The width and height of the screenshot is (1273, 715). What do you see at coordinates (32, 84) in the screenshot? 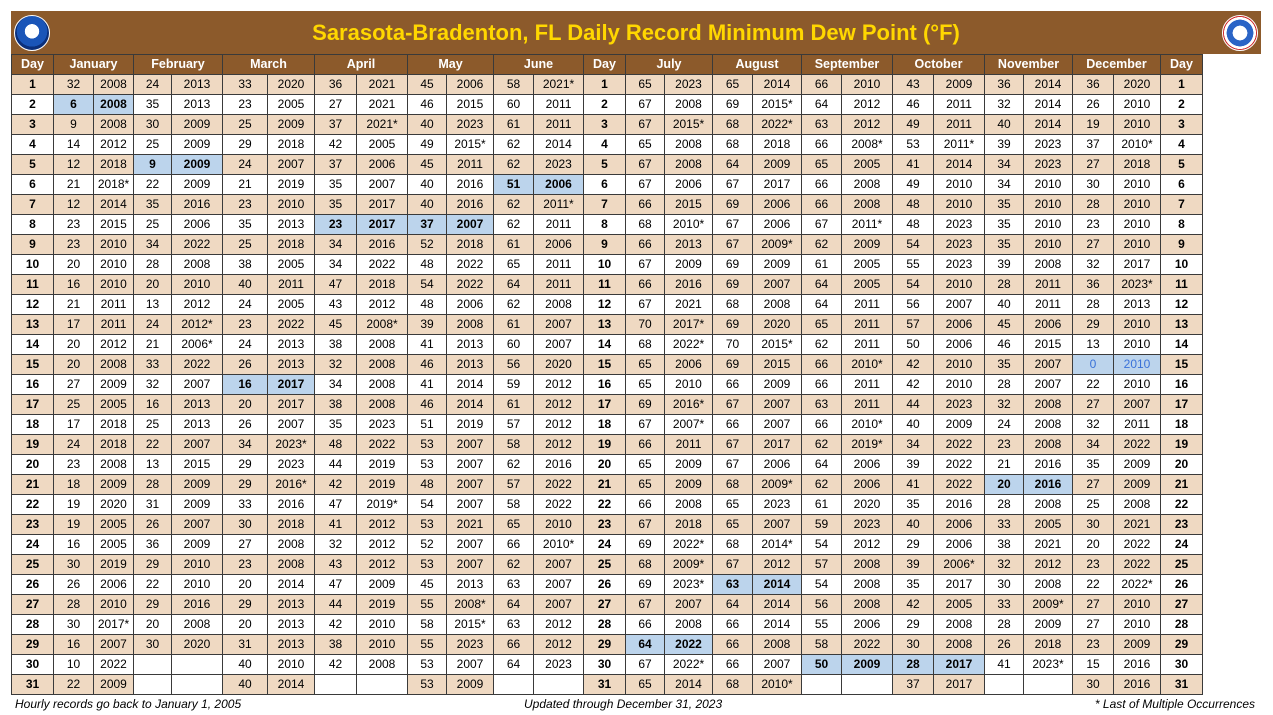
I see `day-number: 1` at bounding box center [32, 84].